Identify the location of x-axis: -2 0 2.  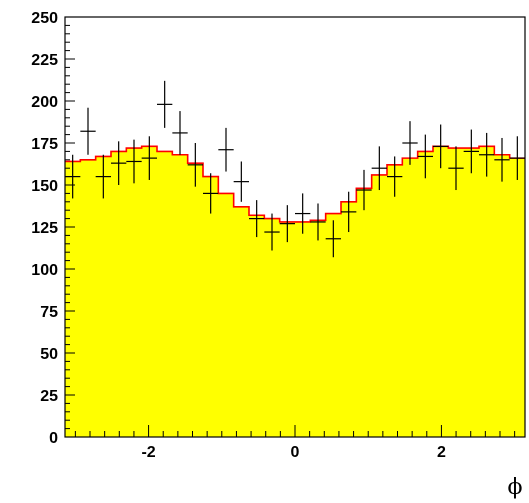
(295, 443).